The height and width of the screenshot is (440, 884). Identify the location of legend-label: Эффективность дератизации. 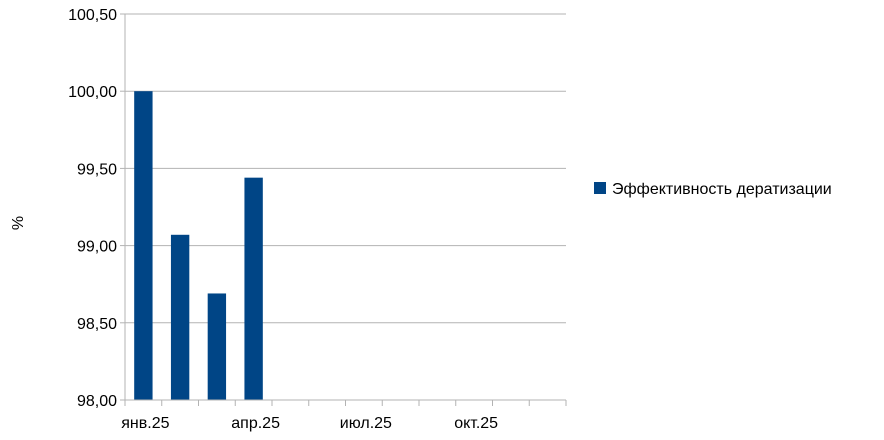
(722, 189).